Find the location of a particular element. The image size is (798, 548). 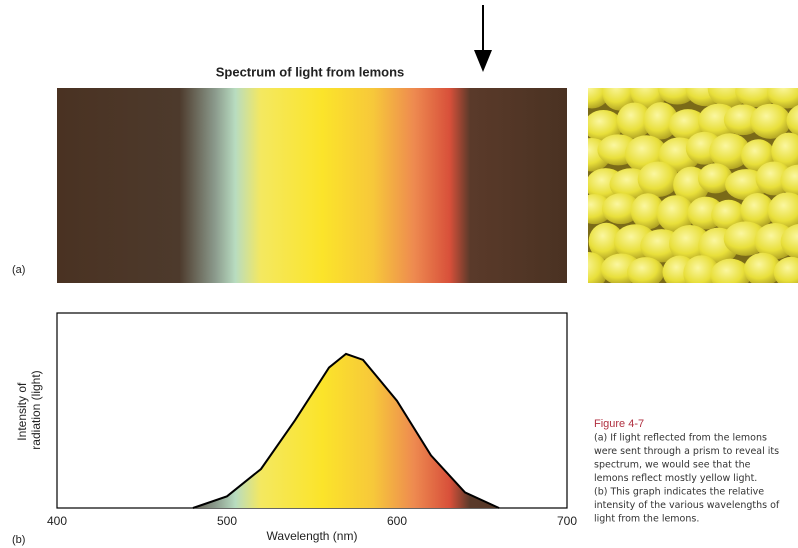

y-axis-label-line: Intensity of is located at coordinates (22, 411).